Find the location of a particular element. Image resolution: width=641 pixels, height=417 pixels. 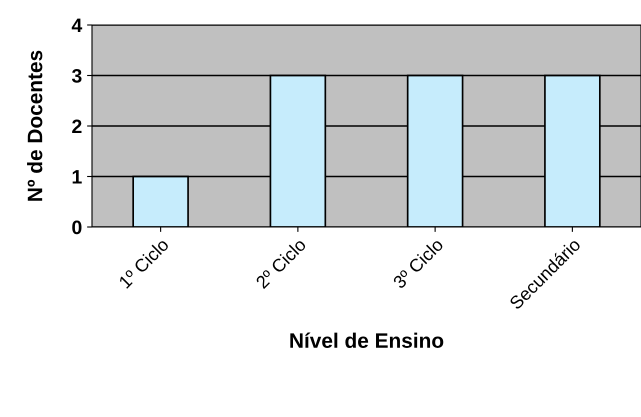

x-tick-label: 3º Ciclo is located at coordinates (418, 263).